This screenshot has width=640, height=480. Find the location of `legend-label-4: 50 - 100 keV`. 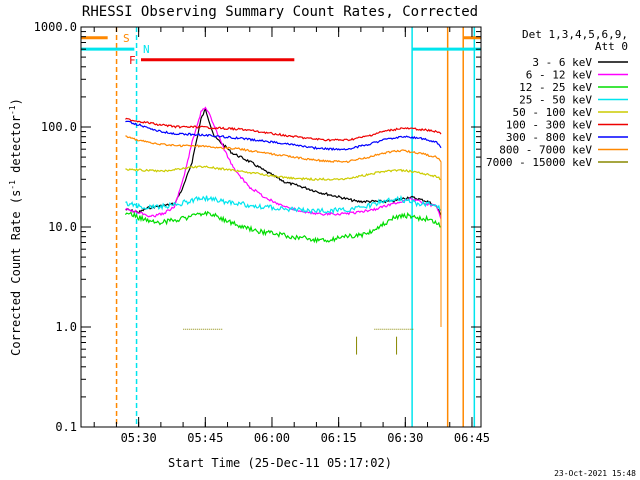

legend-label-4: 50 - 100 keV is located at coordinates (553, 112).